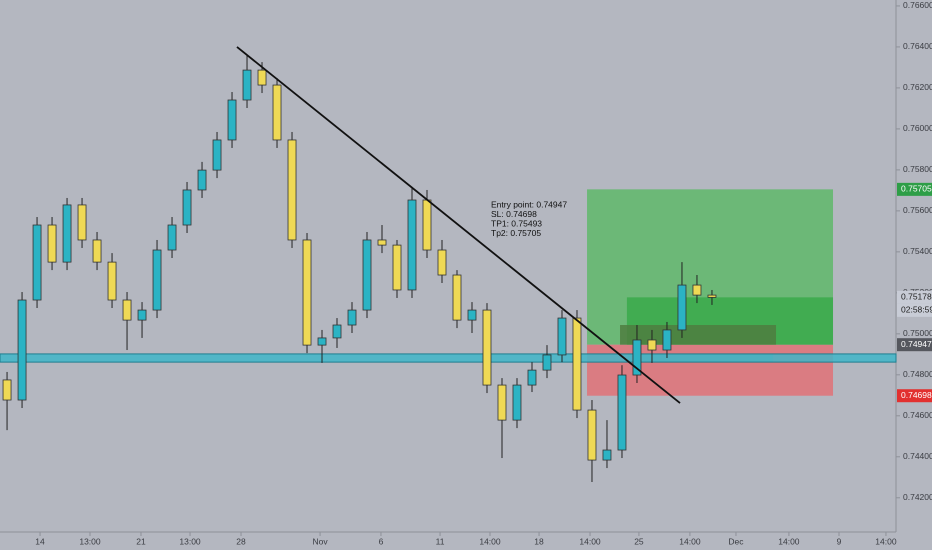 This screenshot has width=932, height=550. Describe the element at coordinates (516, 223) in the screenshot. I see `annotation-text: TP1: 0.75493` at that location.